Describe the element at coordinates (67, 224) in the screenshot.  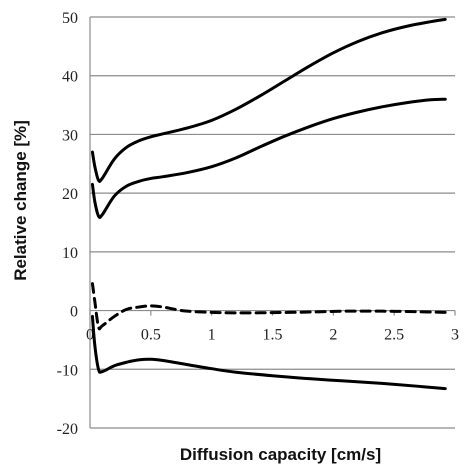
I see `y-tick-labels: -20 -10 0 10 20 30 40 50` at that location.